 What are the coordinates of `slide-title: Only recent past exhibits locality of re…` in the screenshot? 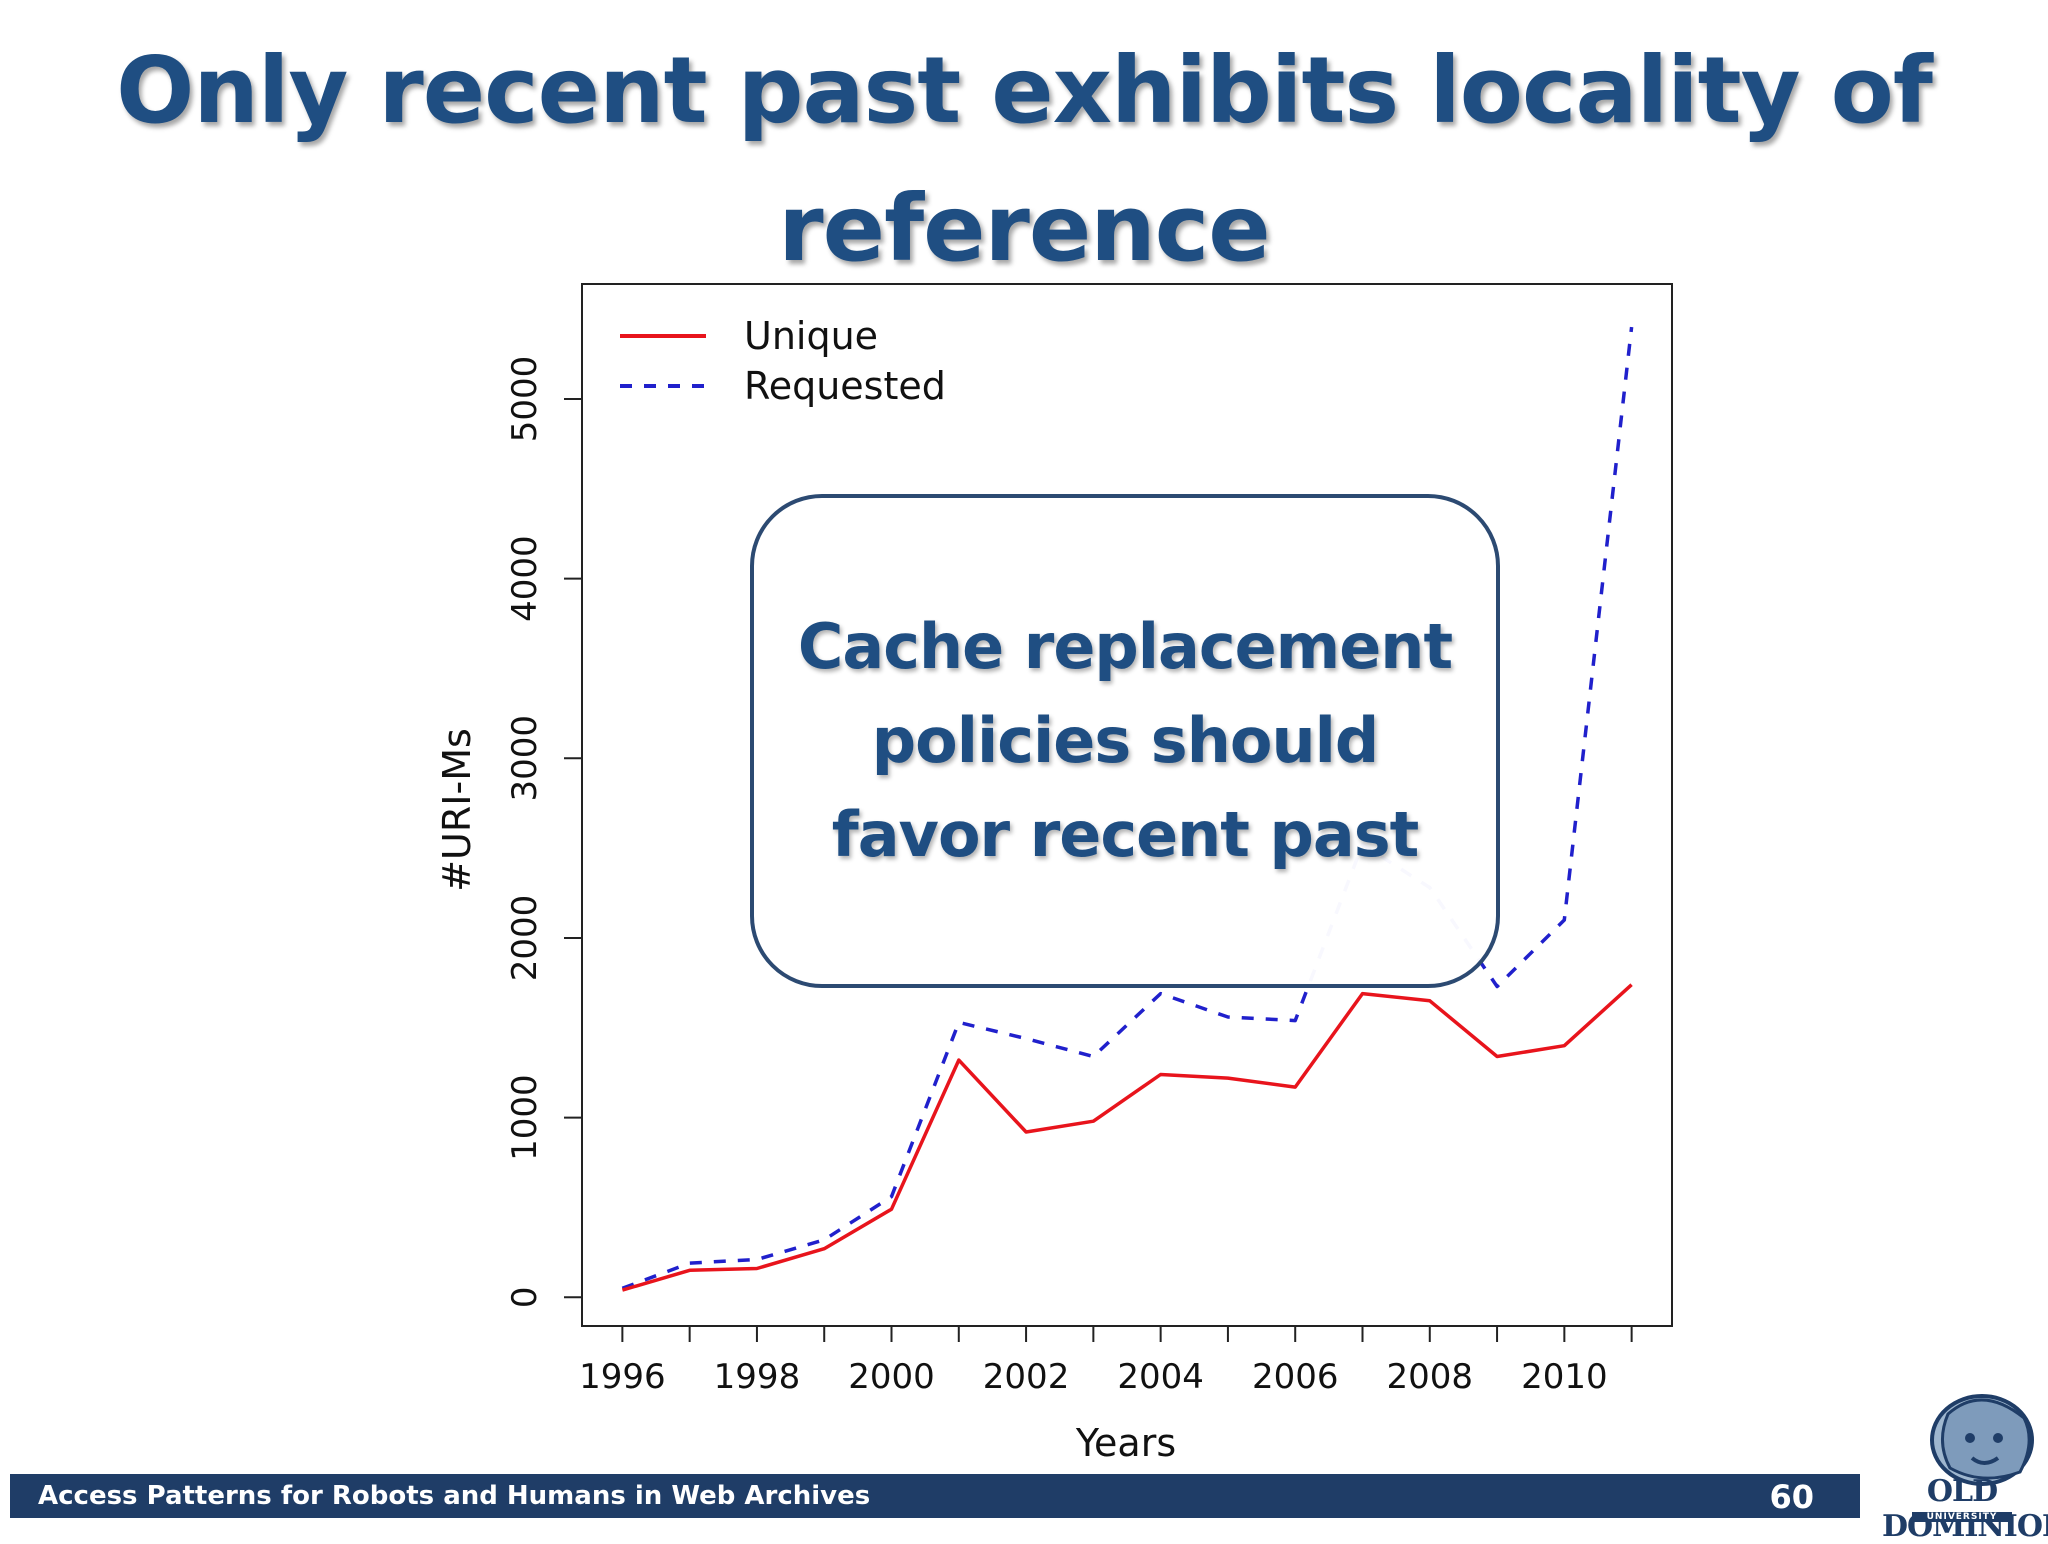 It's located at (1024, 159).